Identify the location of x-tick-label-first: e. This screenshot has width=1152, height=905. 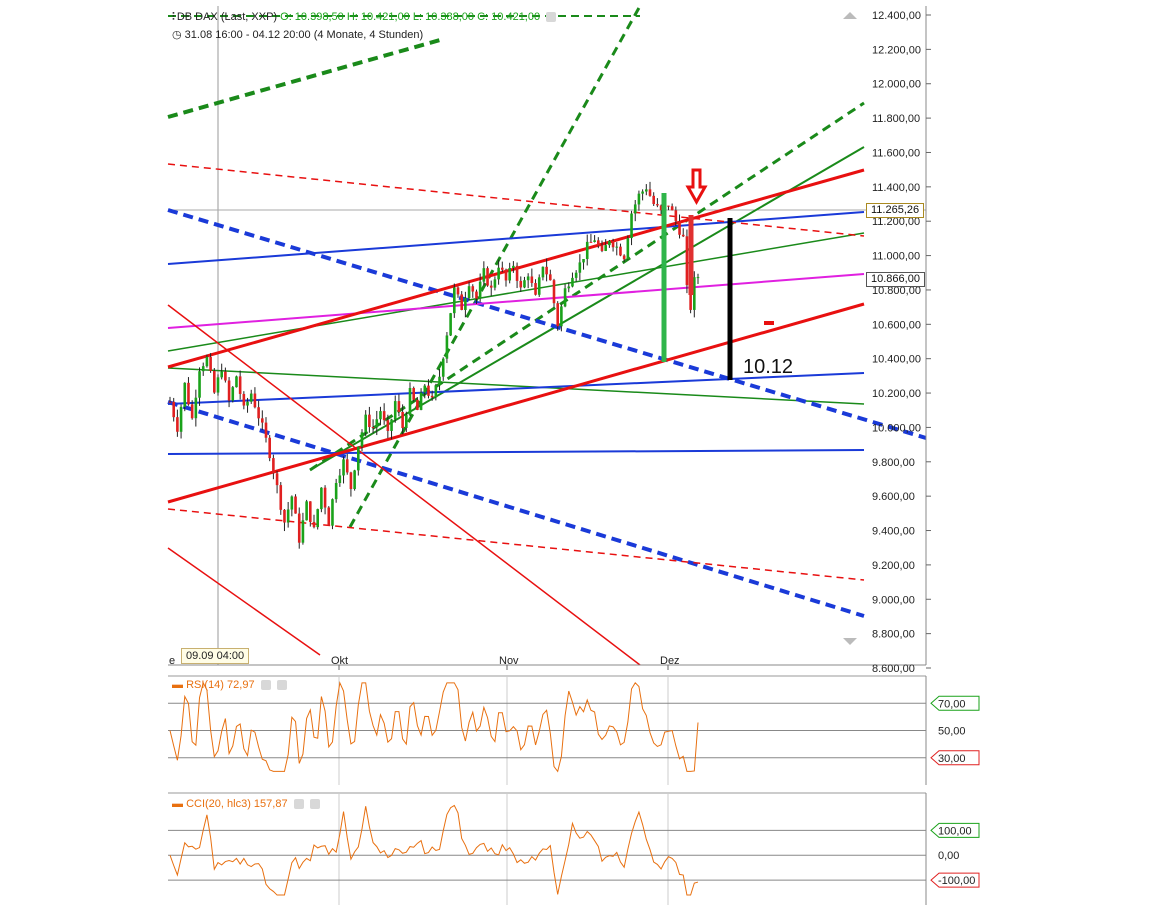
(172, 661).